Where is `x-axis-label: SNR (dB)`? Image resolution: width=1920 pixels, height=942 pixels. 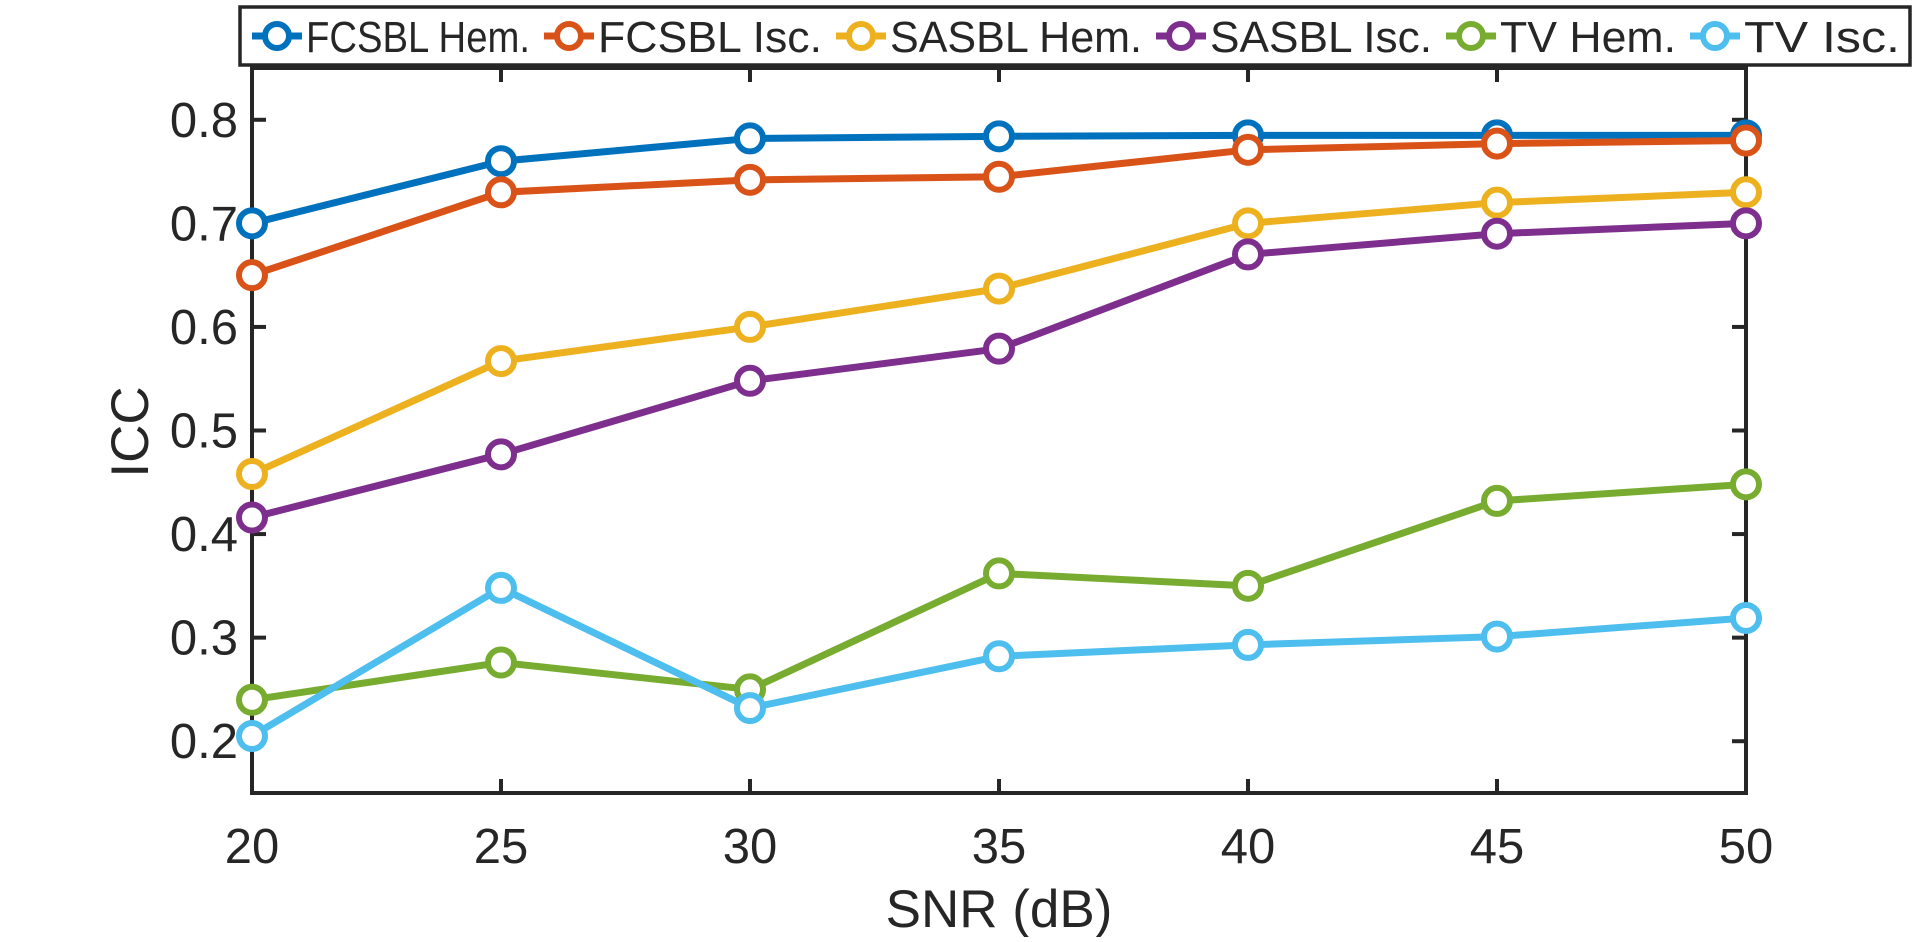
x-axis-label: SNR (dB) is located at coordinates (999, 908).